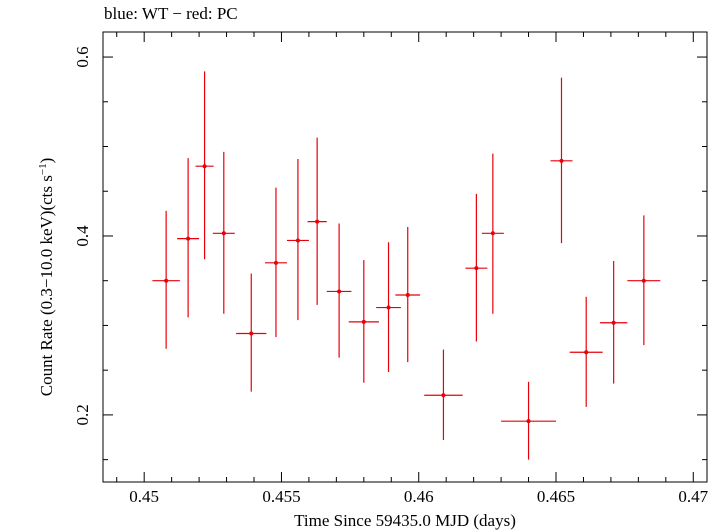 Image resolution: width=724 pixels, height=532 pixels. Describe the element at coordinates (556, 496) in the screenshot. I see `x-tick-label: 0.465` at that location.